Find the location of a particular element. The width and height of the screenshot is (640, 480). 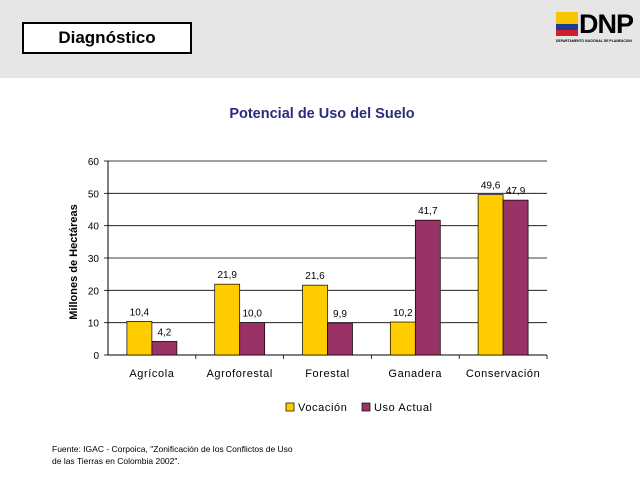

data-label: 4,2 is located at coordinates (164, 332).